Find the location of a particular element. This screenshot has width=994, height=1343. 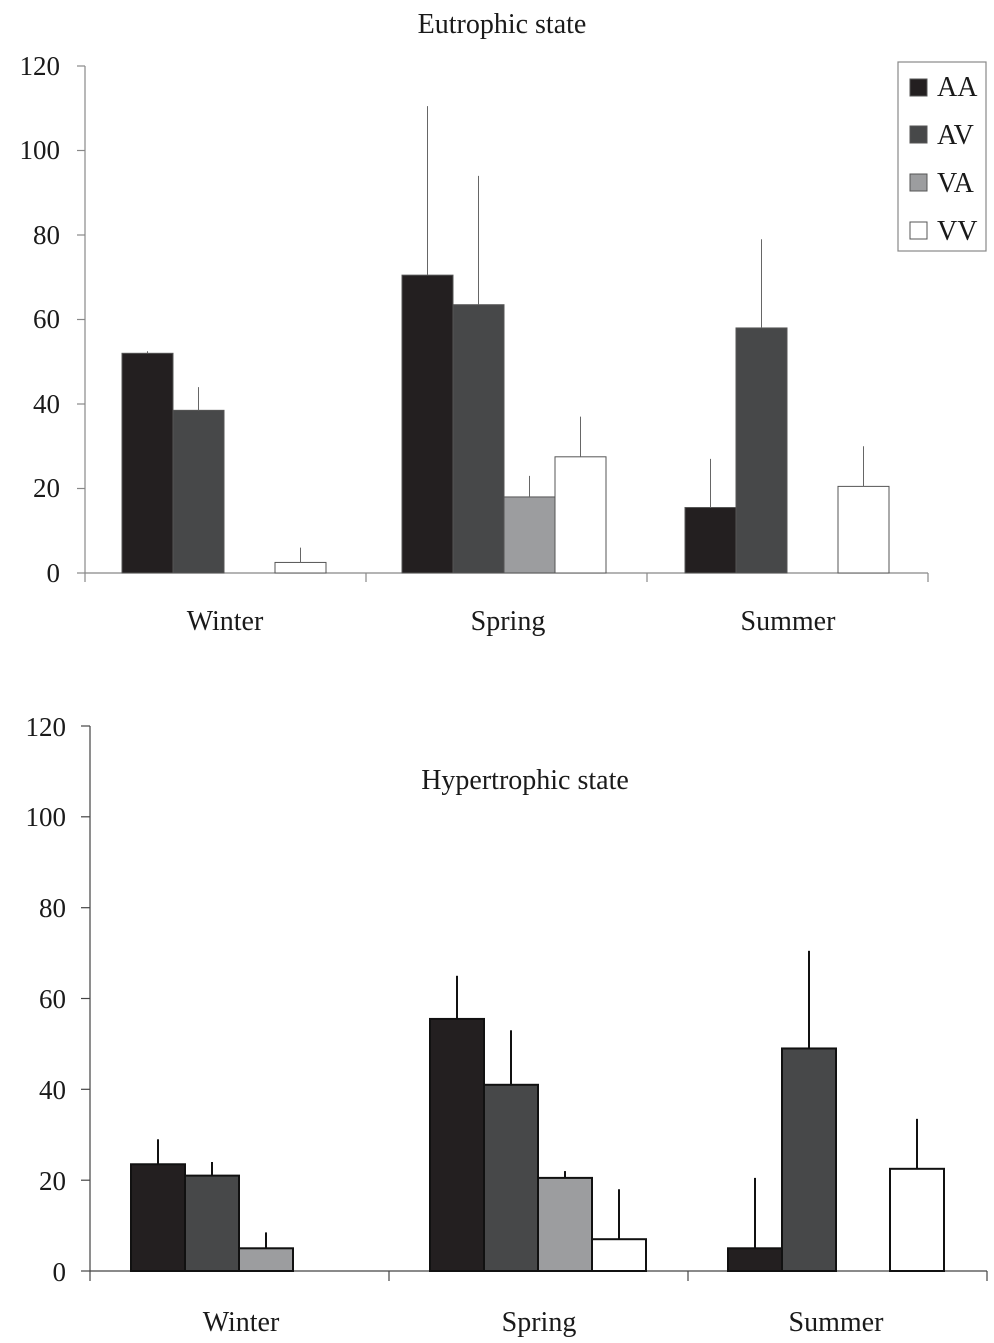

legend-item: AA is located at coordinates (943, 87).